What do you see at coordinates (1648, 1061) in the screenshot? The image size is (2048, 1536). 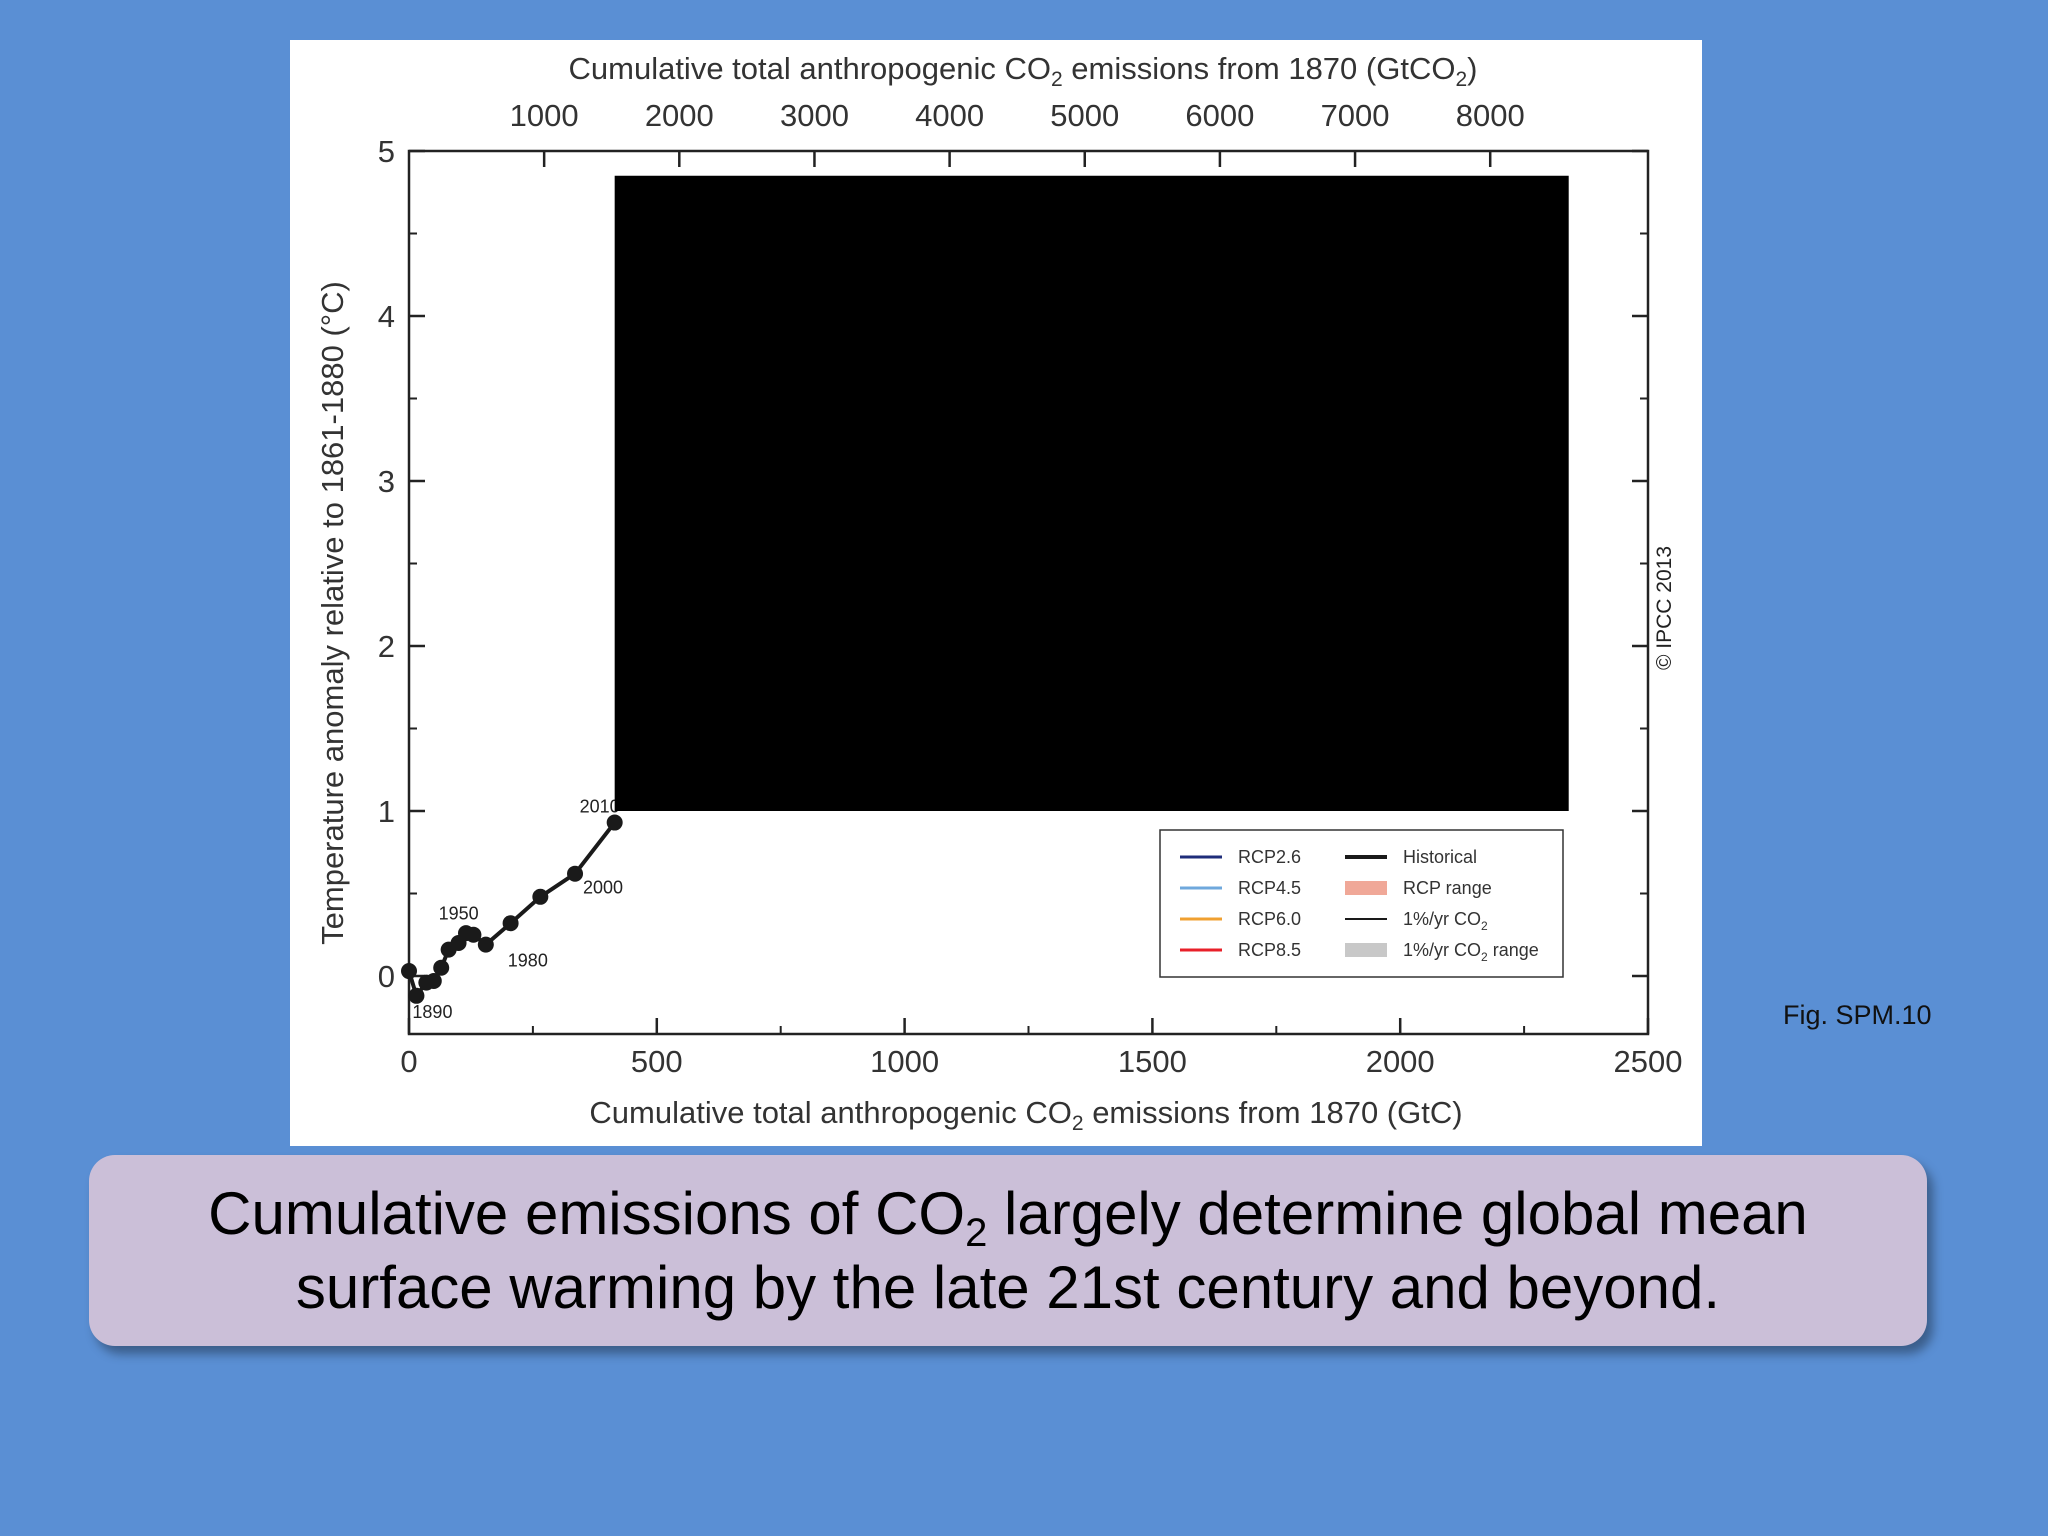 I see `x-tick-label: 2500` at bounding box center [1648, 1061].